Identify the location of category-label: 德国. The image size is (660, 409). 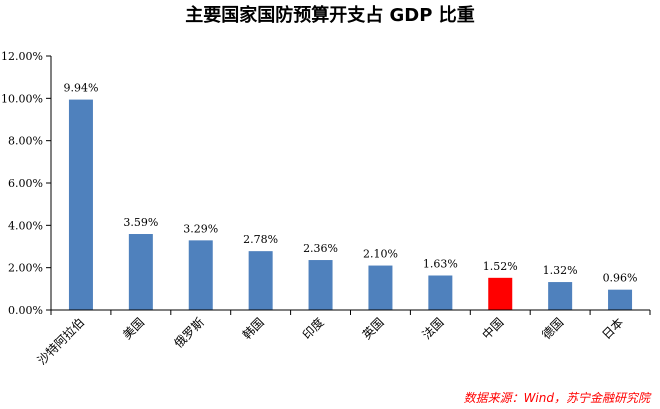
(553, 329).